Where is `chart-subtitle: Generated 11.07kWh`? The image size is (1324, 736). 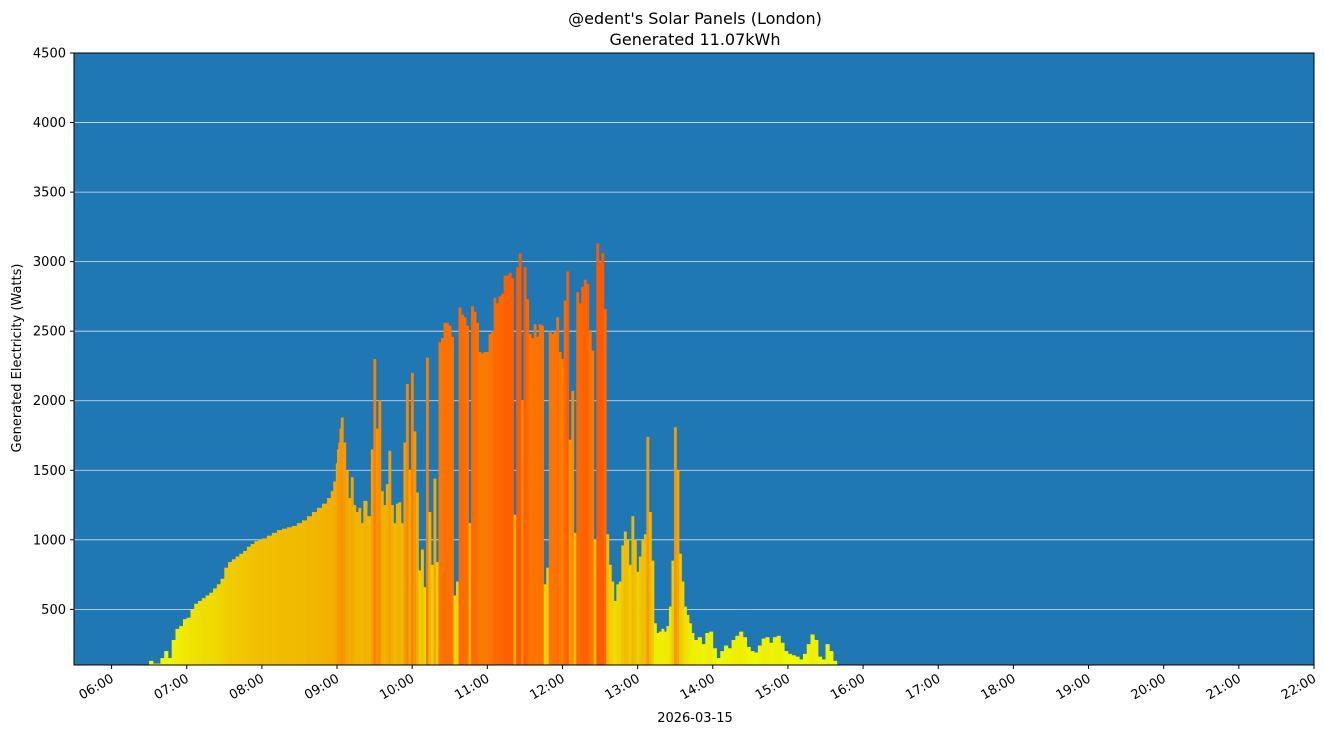 chart-subtitle: Generated 11.07kWh is located at coordinates (695, 39).